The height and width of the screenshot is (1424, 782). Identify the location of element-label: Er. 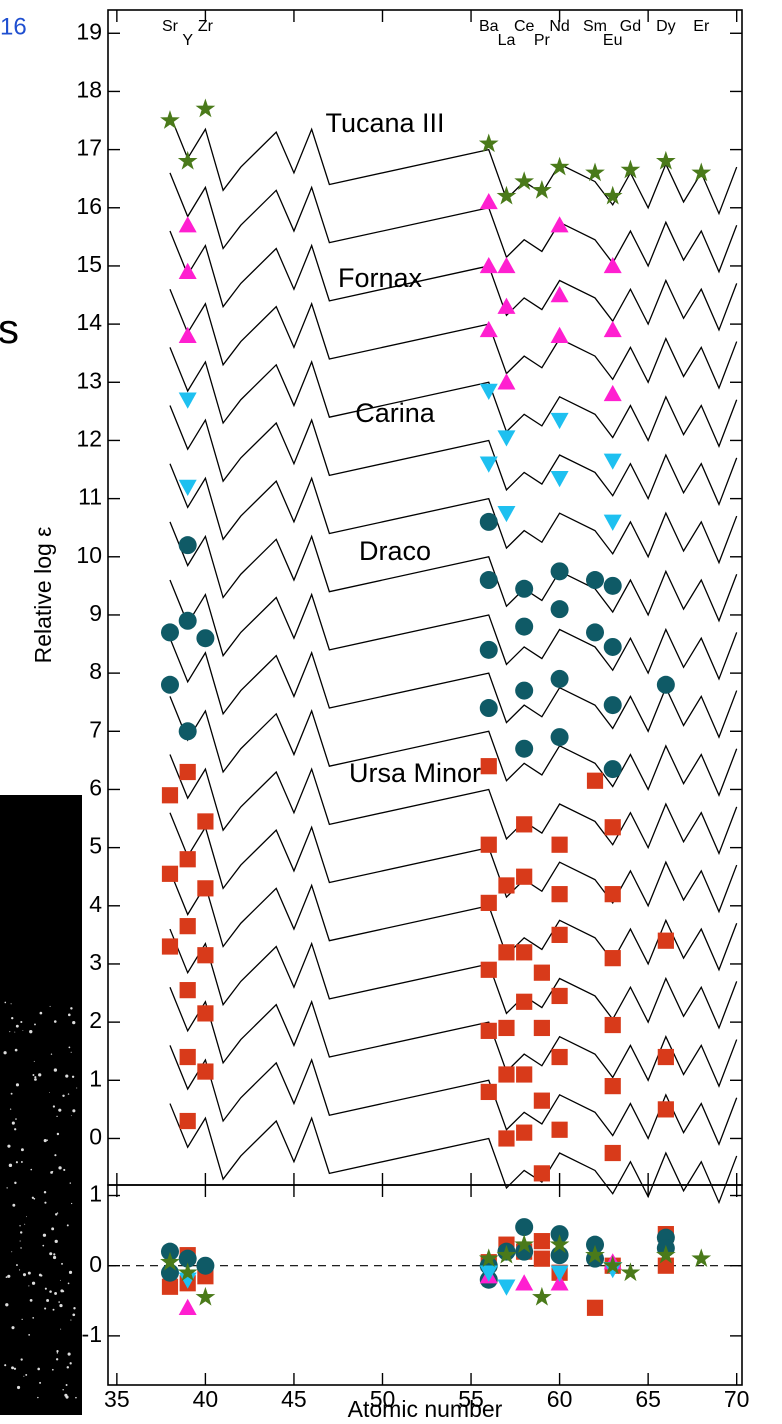
(701, 26).